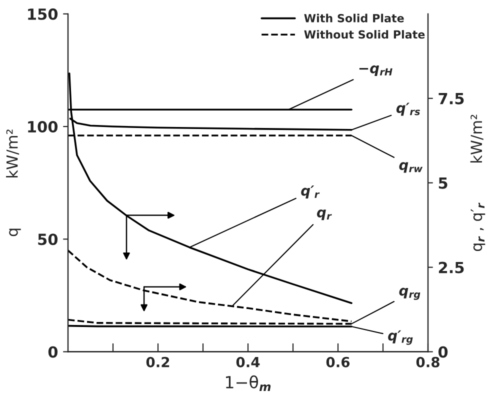  What do you see at coordinates (53, 352) in the screenshot?
I see `y-tick-label: 0` at bounding box center [53, 352].